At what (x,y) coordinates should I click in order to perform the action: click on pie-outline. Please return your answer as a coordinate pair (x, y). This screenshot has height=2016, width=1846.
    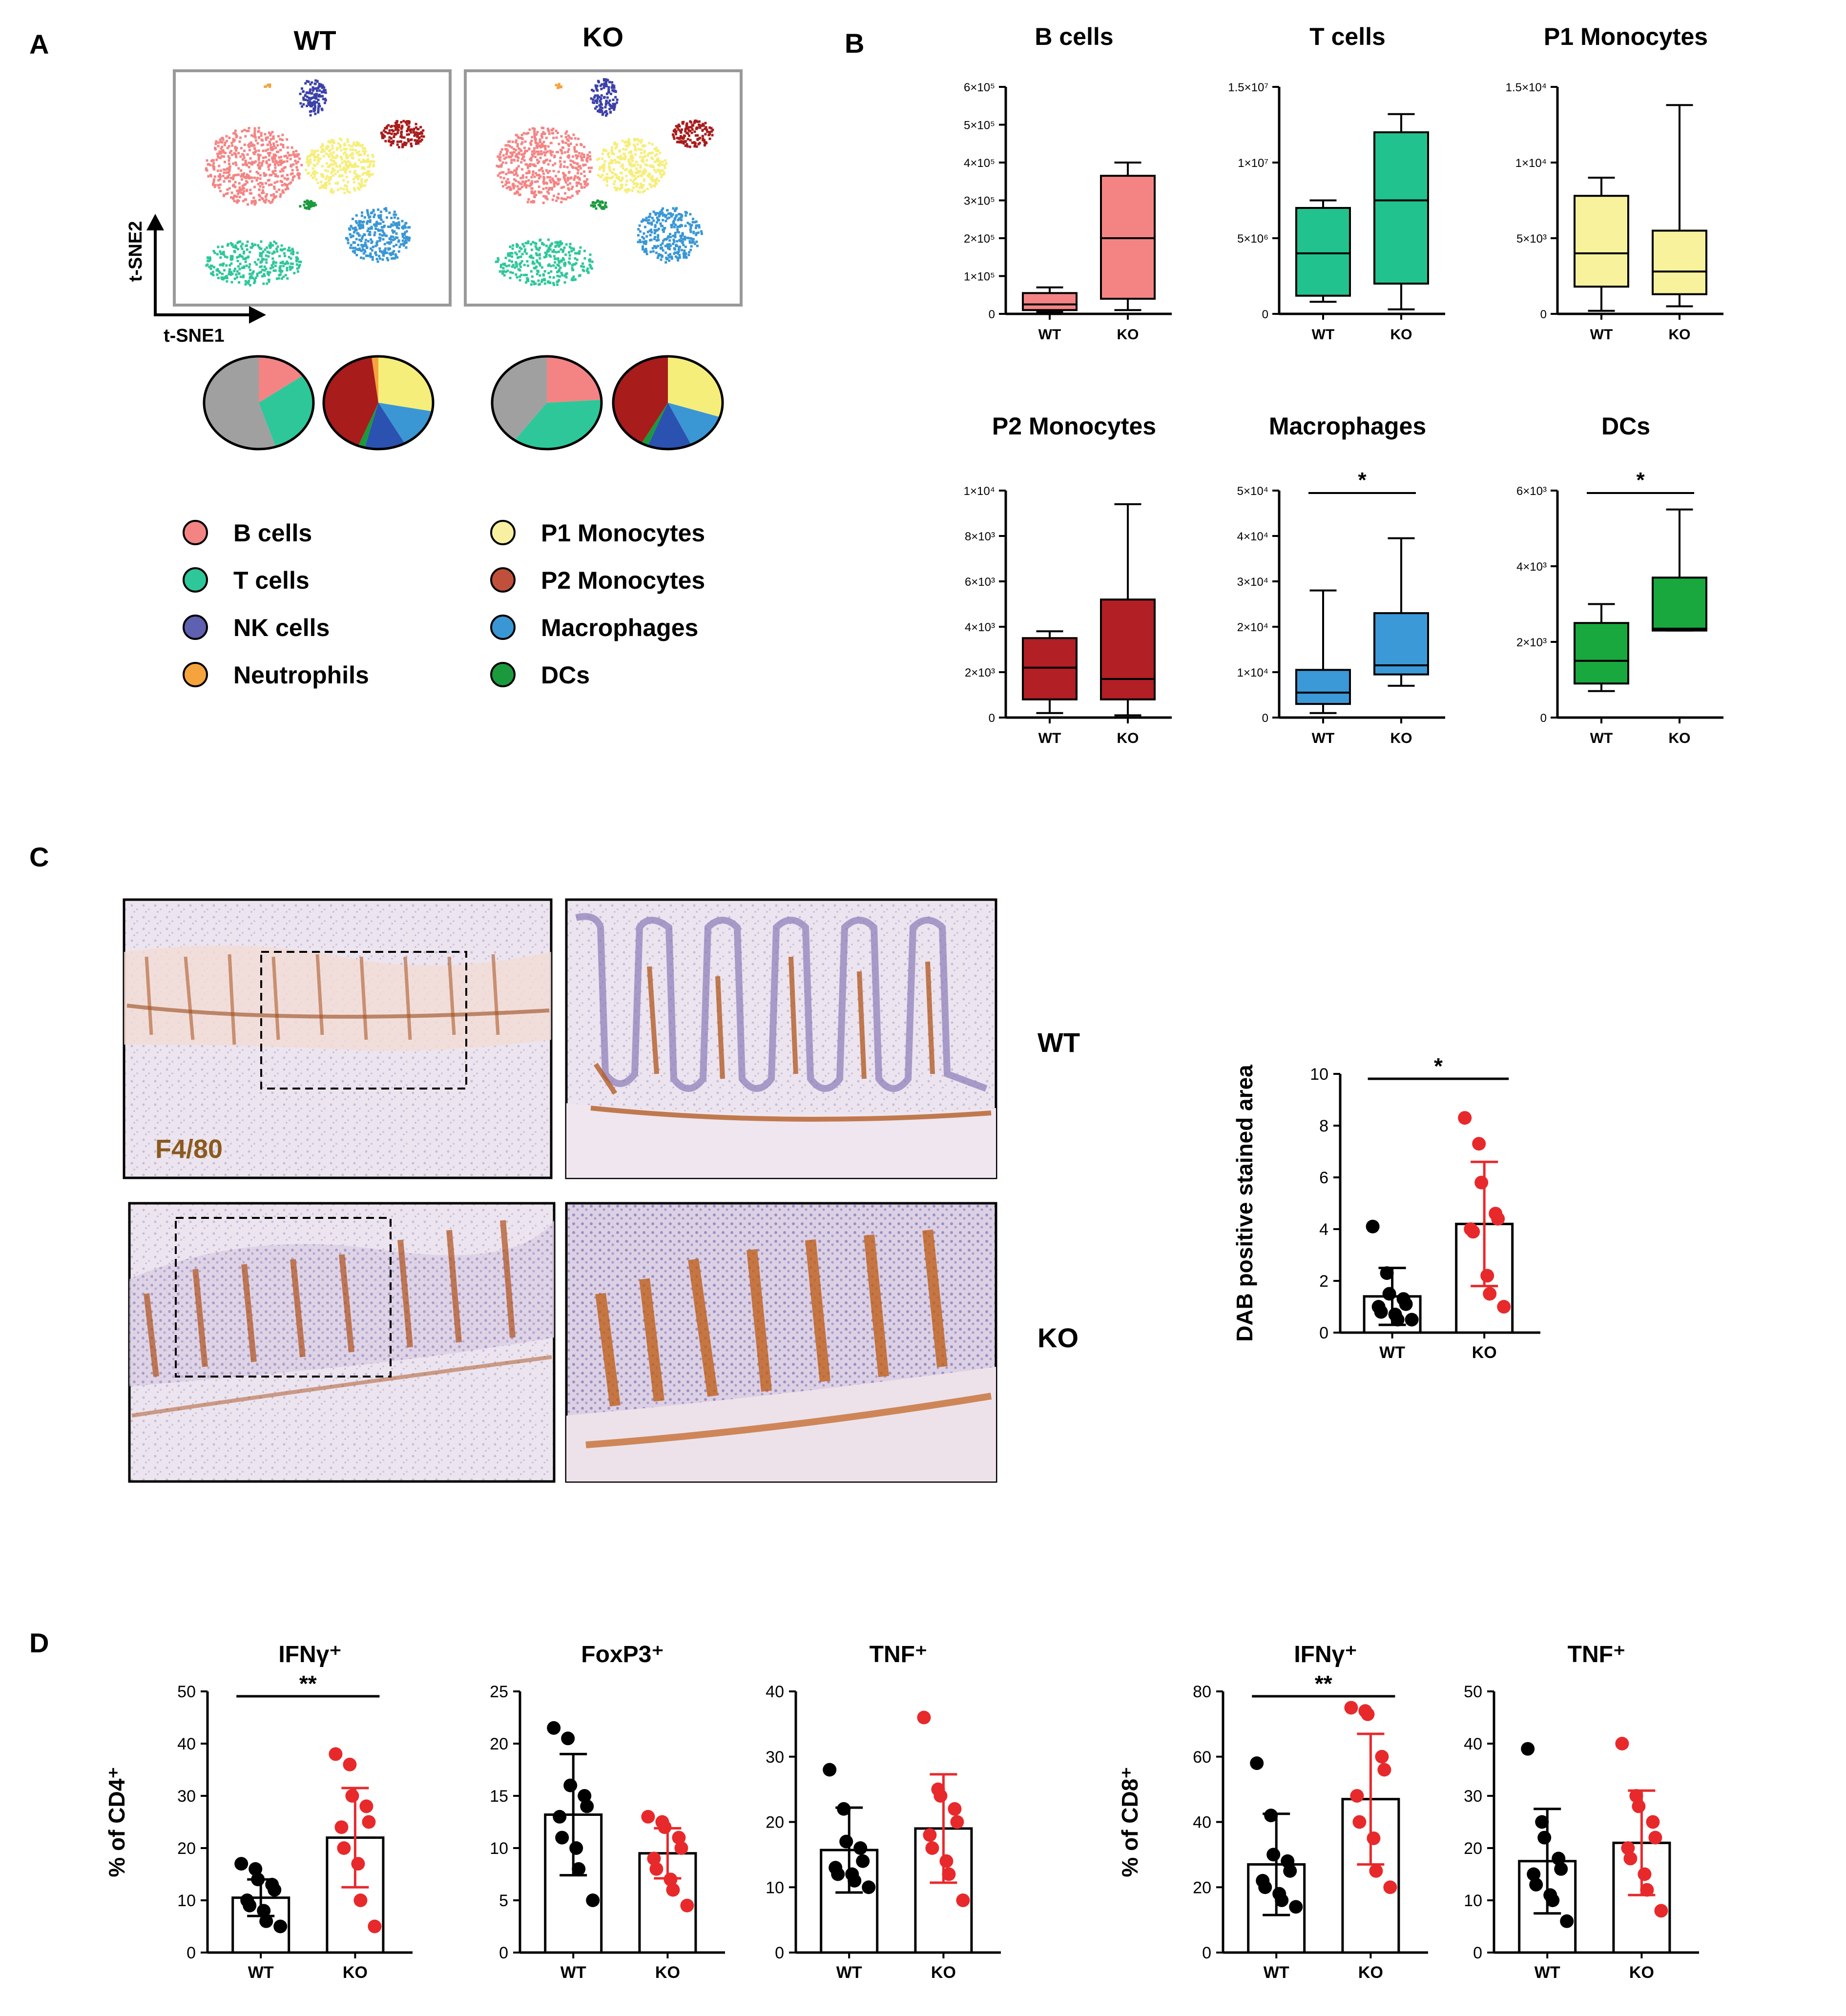
    Looking at the image, I should click on (668, 403).